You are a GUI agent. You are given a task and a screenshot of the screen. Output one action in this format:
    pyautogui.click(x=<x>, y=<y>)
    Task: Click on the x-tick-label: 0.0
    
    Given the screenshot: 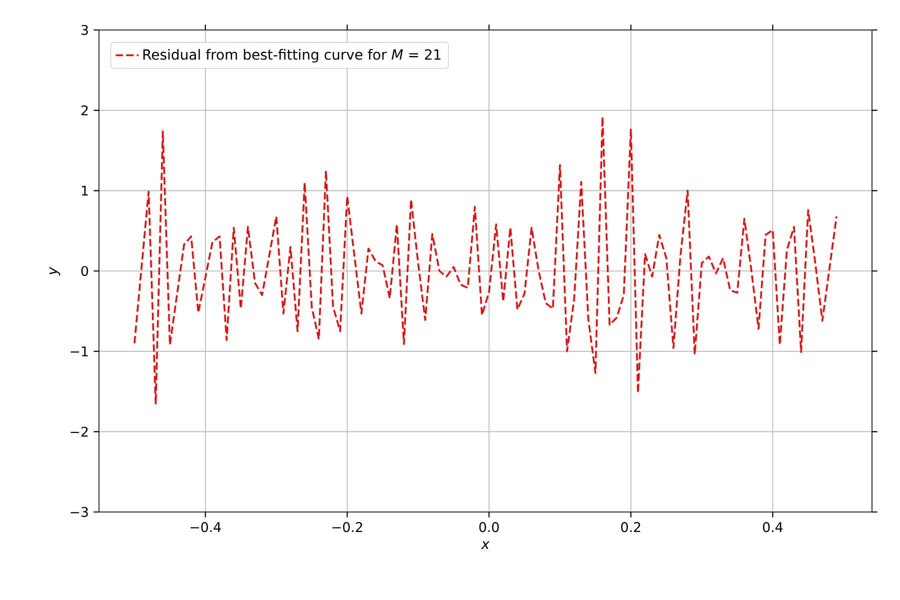 What is the action you would take?
    pyautogui.click(x=489, y=527)
    